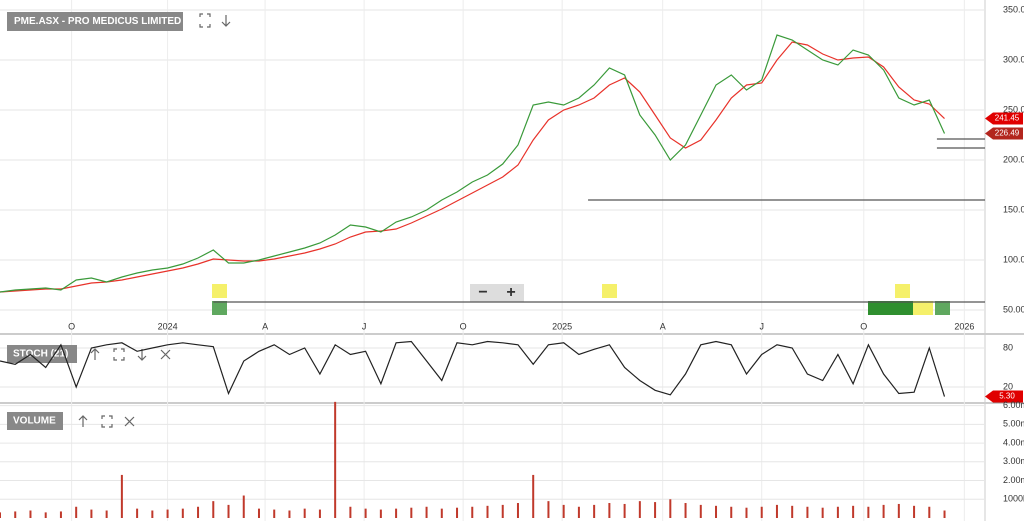 This screenshot has height=521, width=1024. I want to click on y-tick-label: 350.00, so click(1013, 9).